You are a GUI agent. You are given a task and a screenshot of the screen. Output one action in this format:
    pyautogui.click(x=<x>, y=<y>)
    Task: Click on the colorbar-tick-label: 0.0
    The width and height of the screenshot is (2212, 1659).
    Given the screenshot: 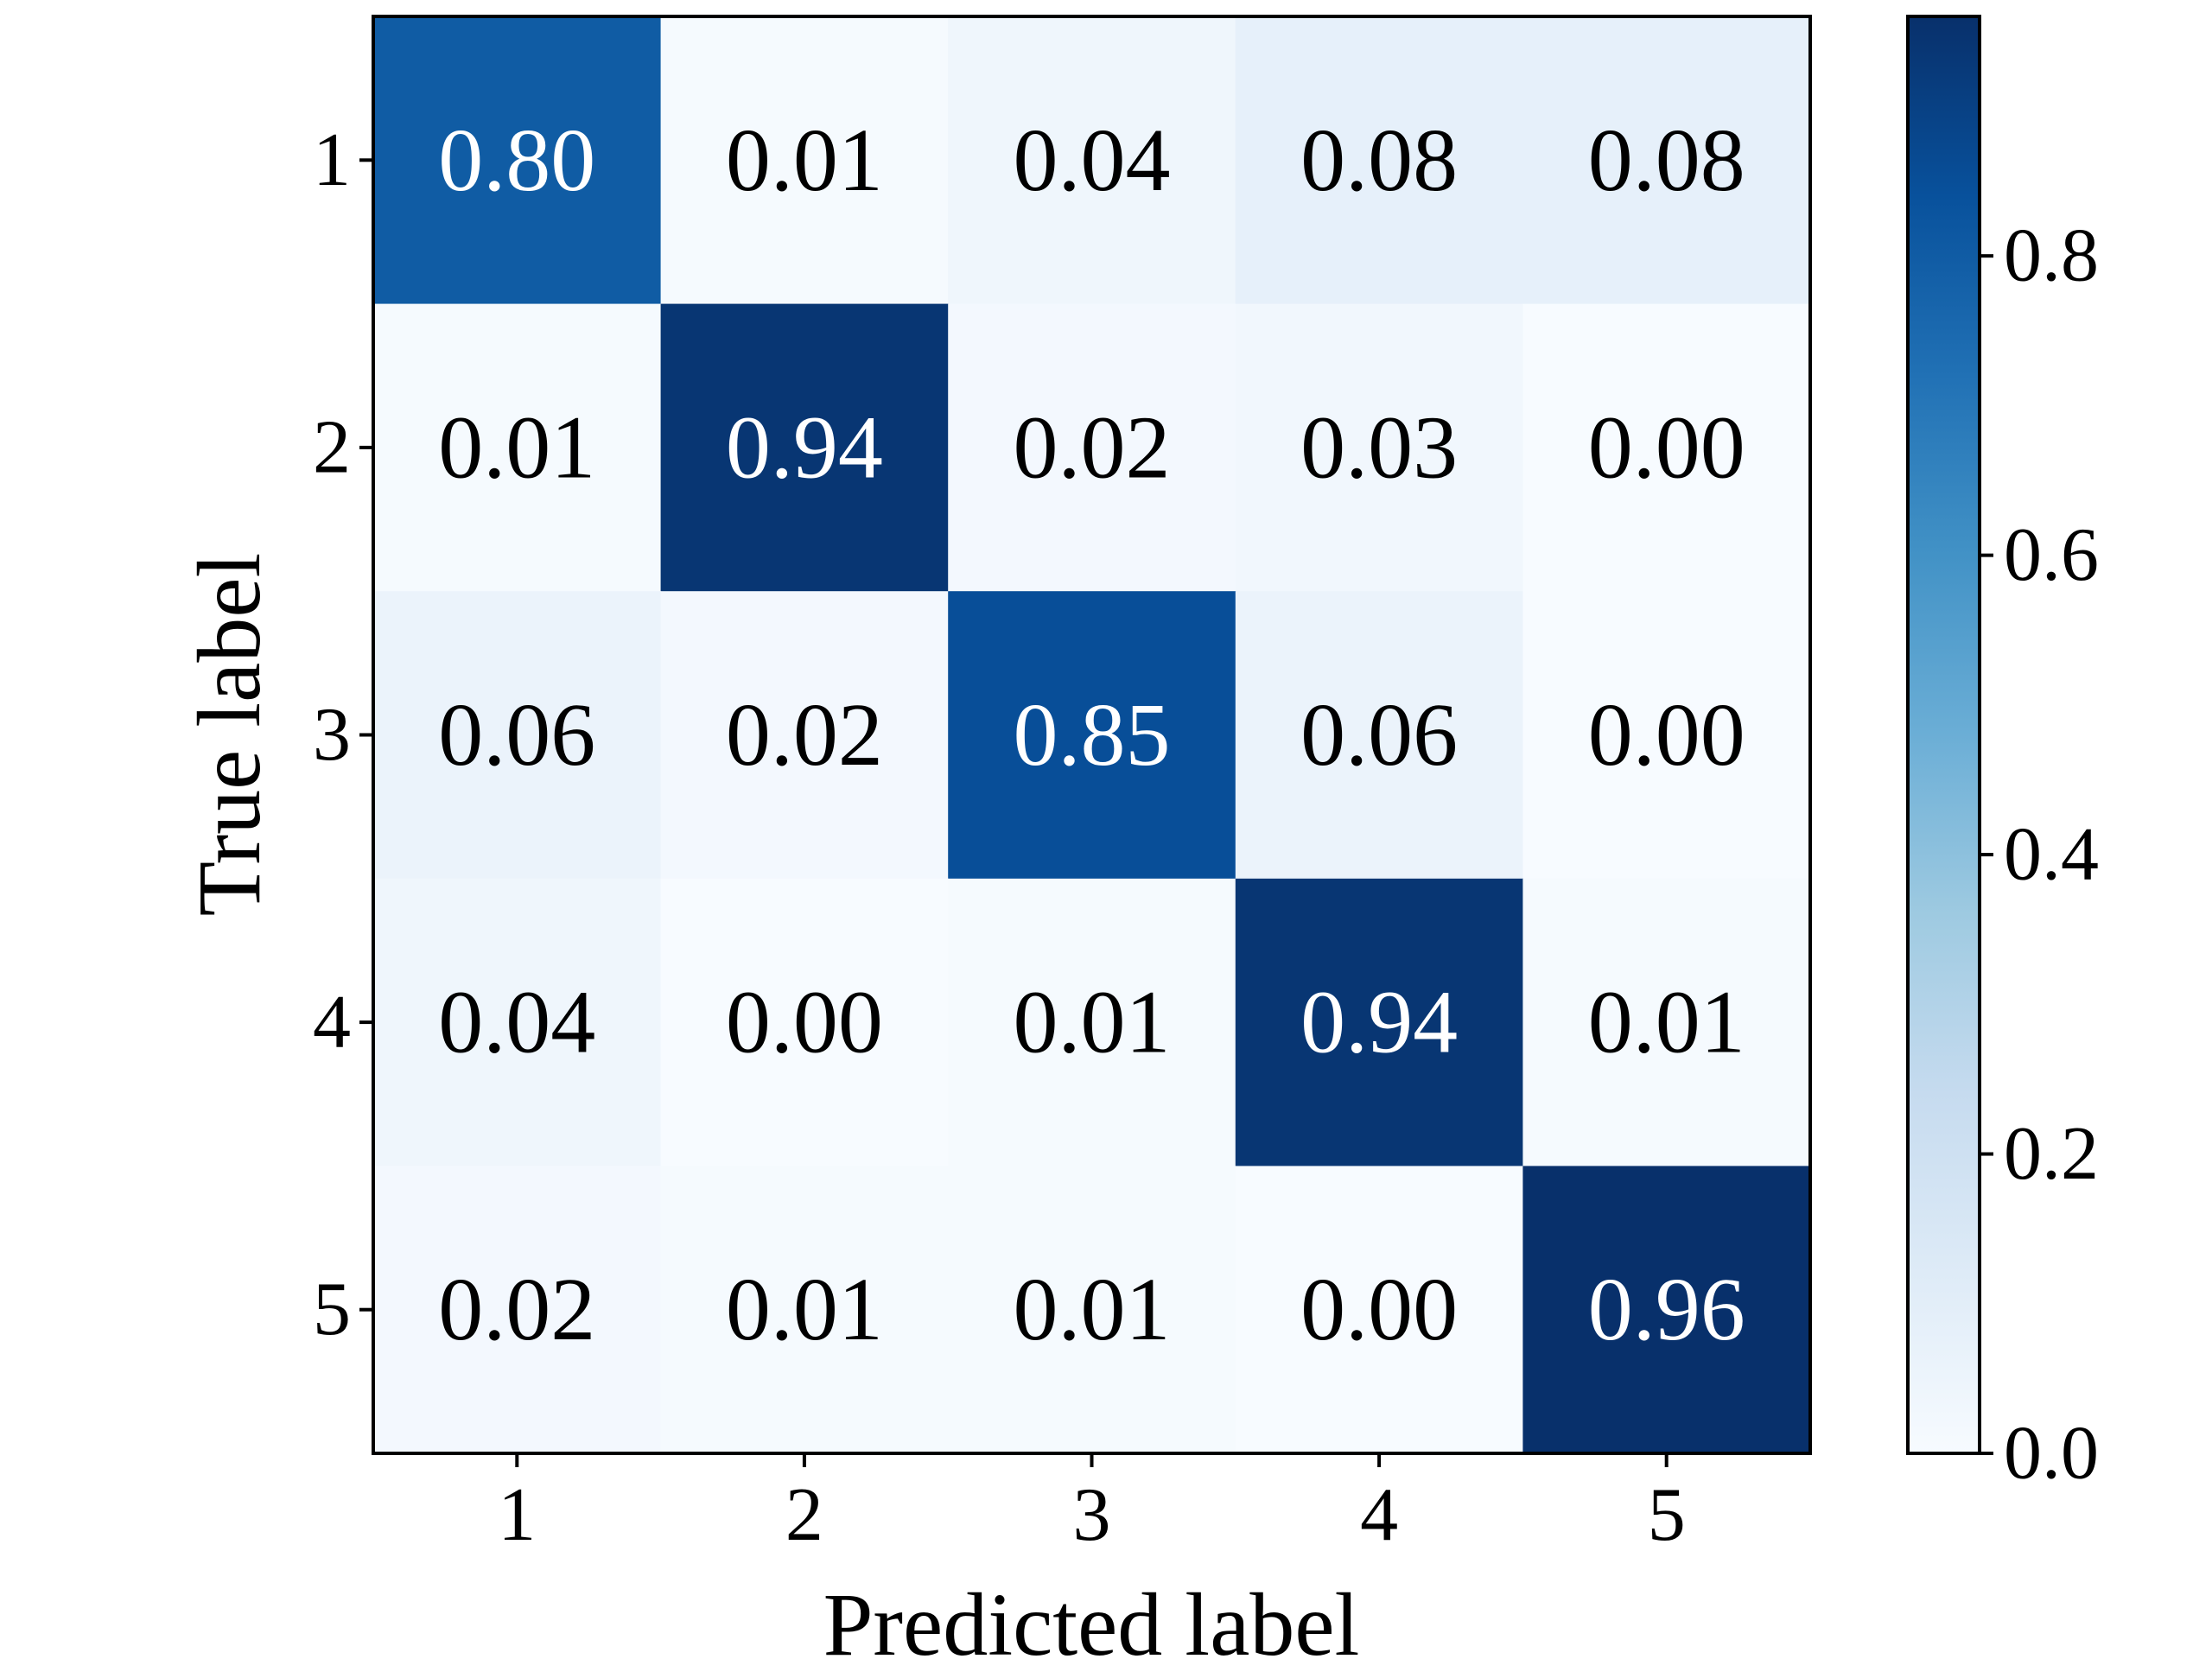 What is the action you would take?
    pyautogui.click(x=2051, y=1454)
    